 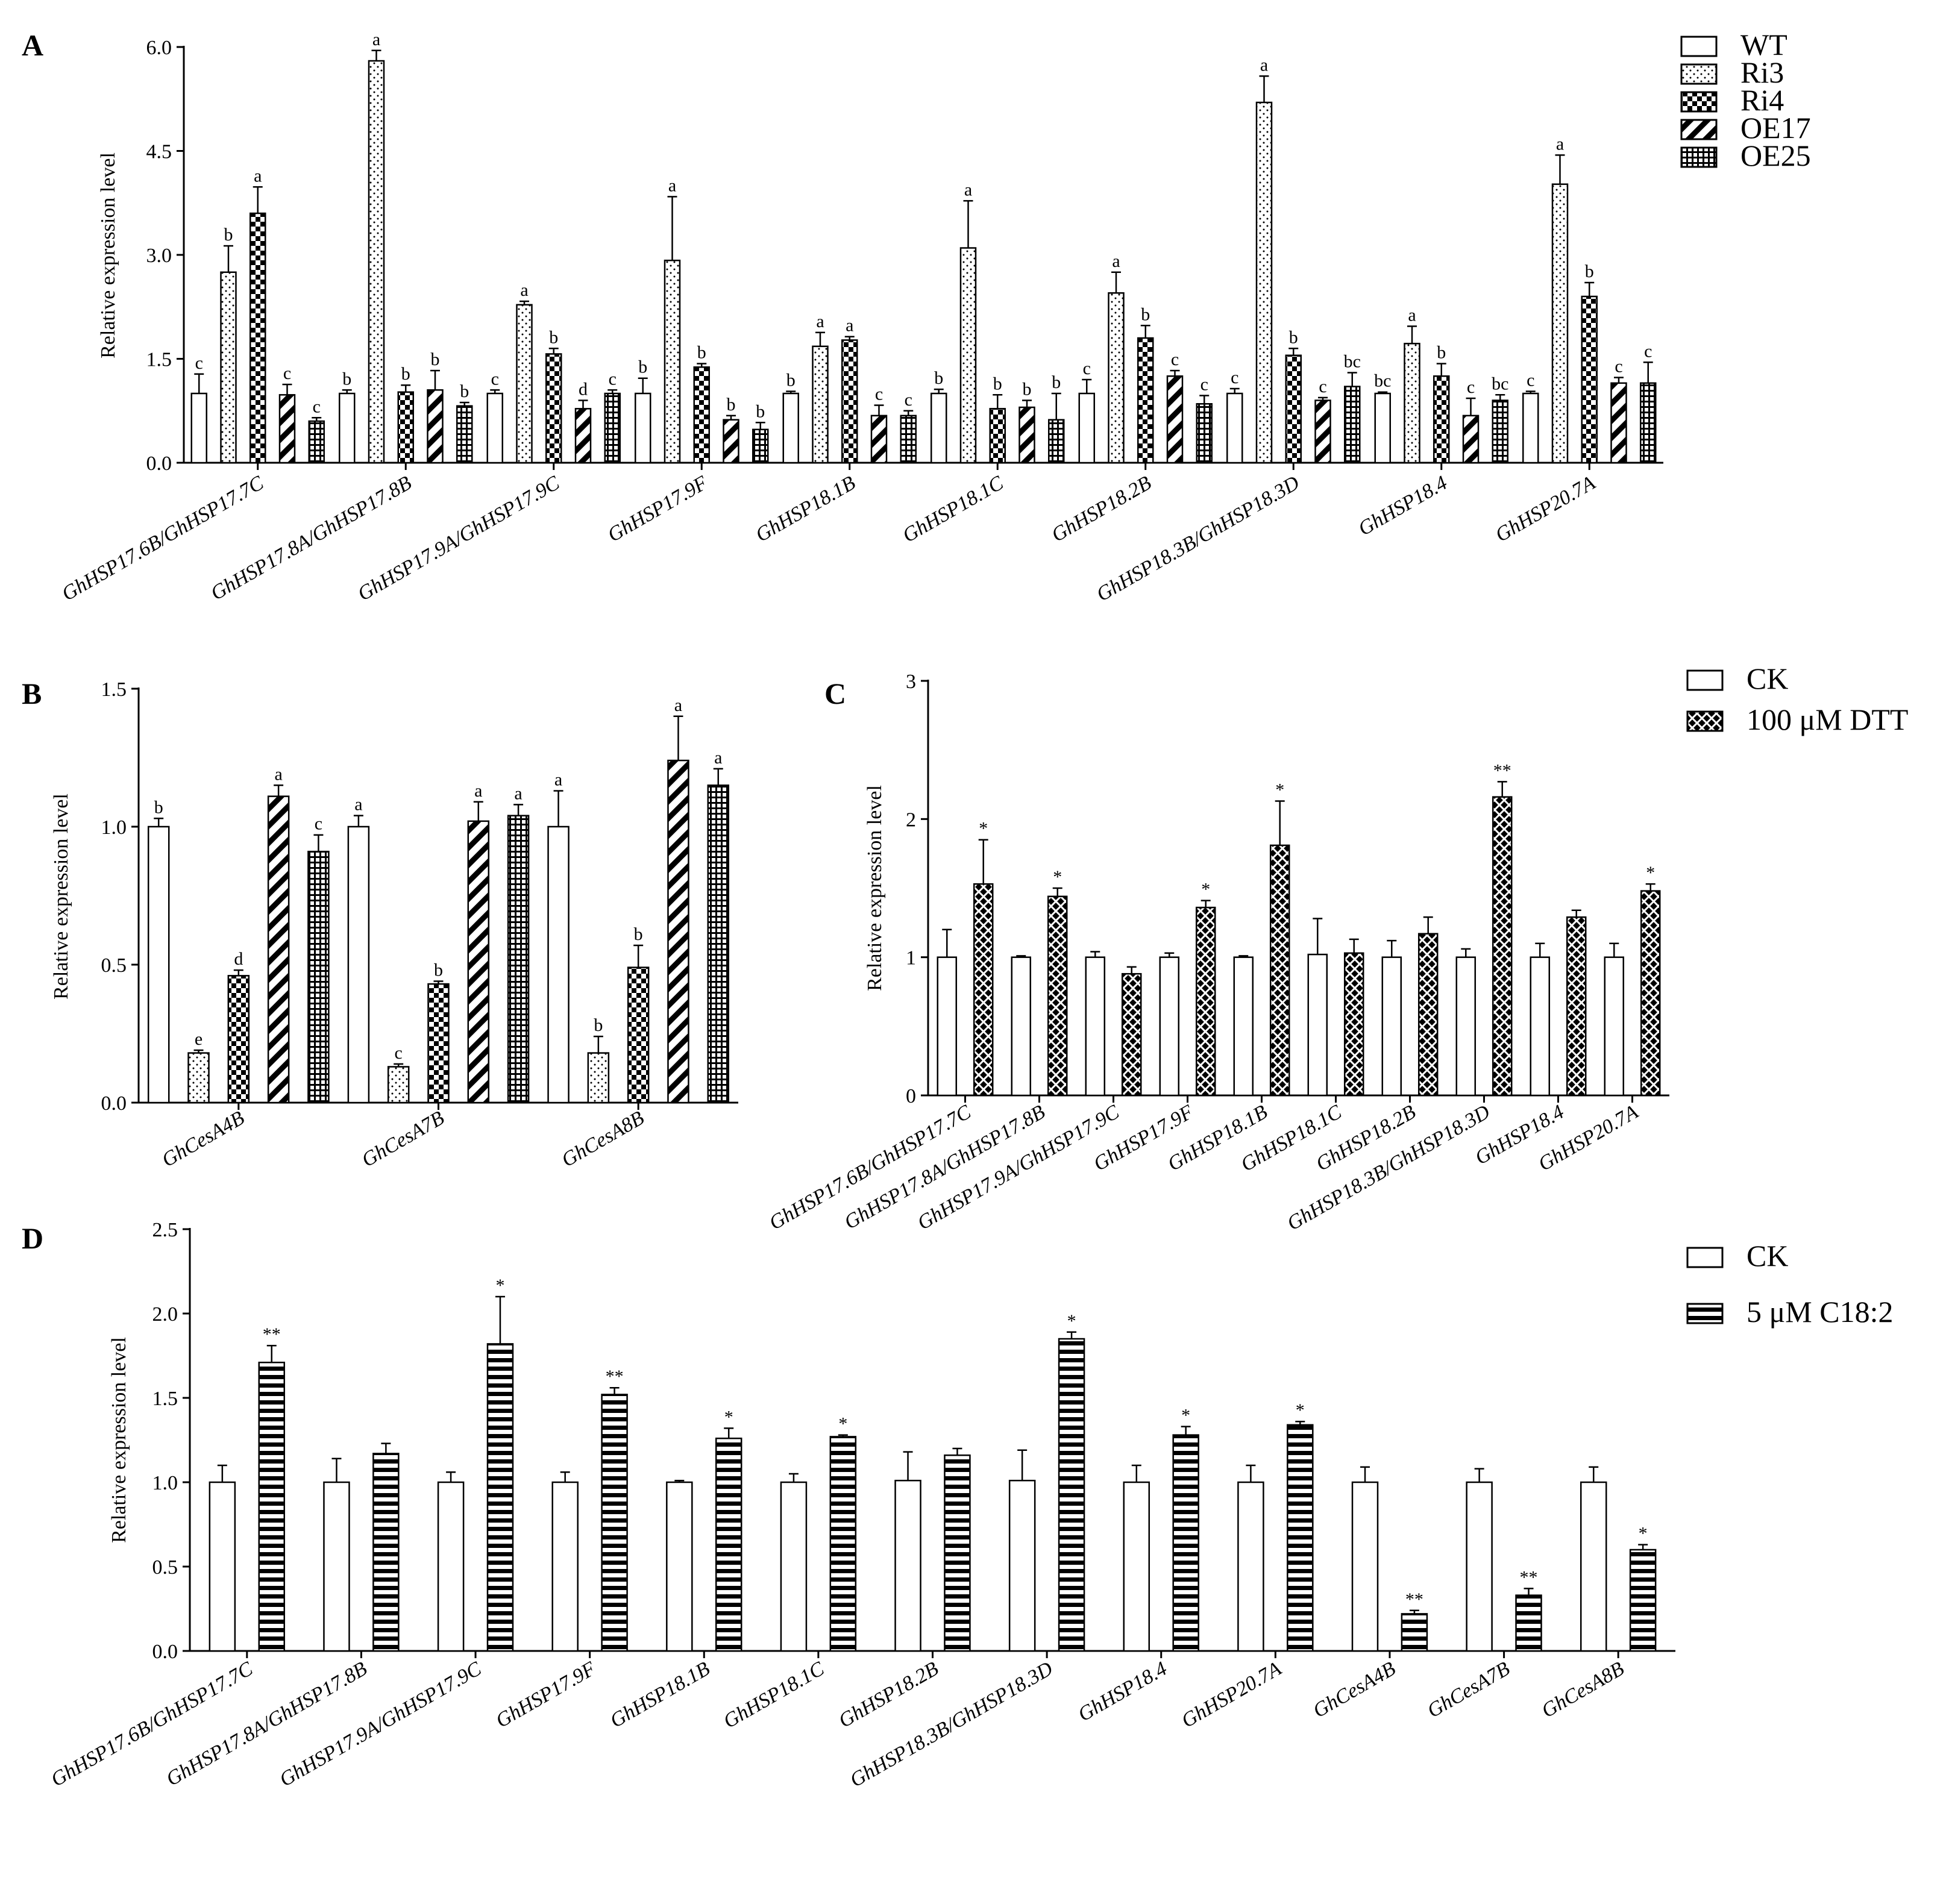 I want to click on panel-a-y-tick-label: 6.0, so click(x=159, y=48).